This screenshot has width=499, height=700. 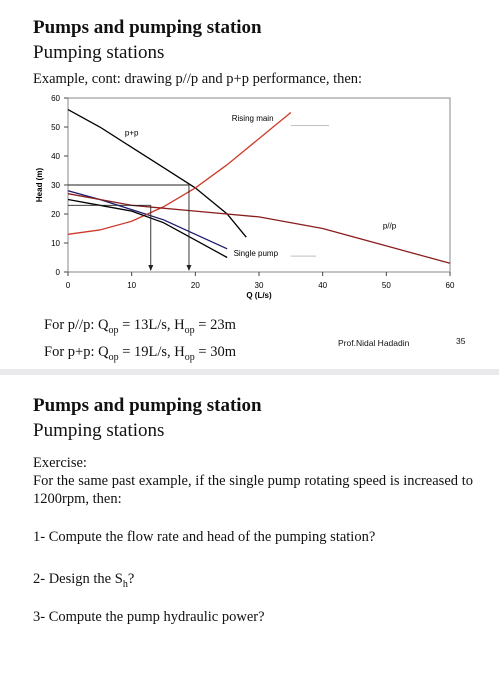 What do you see at coordinates (386, 285) in the screenshot?
I see `x-tick-label: 50` at bounding box center [386, 285].